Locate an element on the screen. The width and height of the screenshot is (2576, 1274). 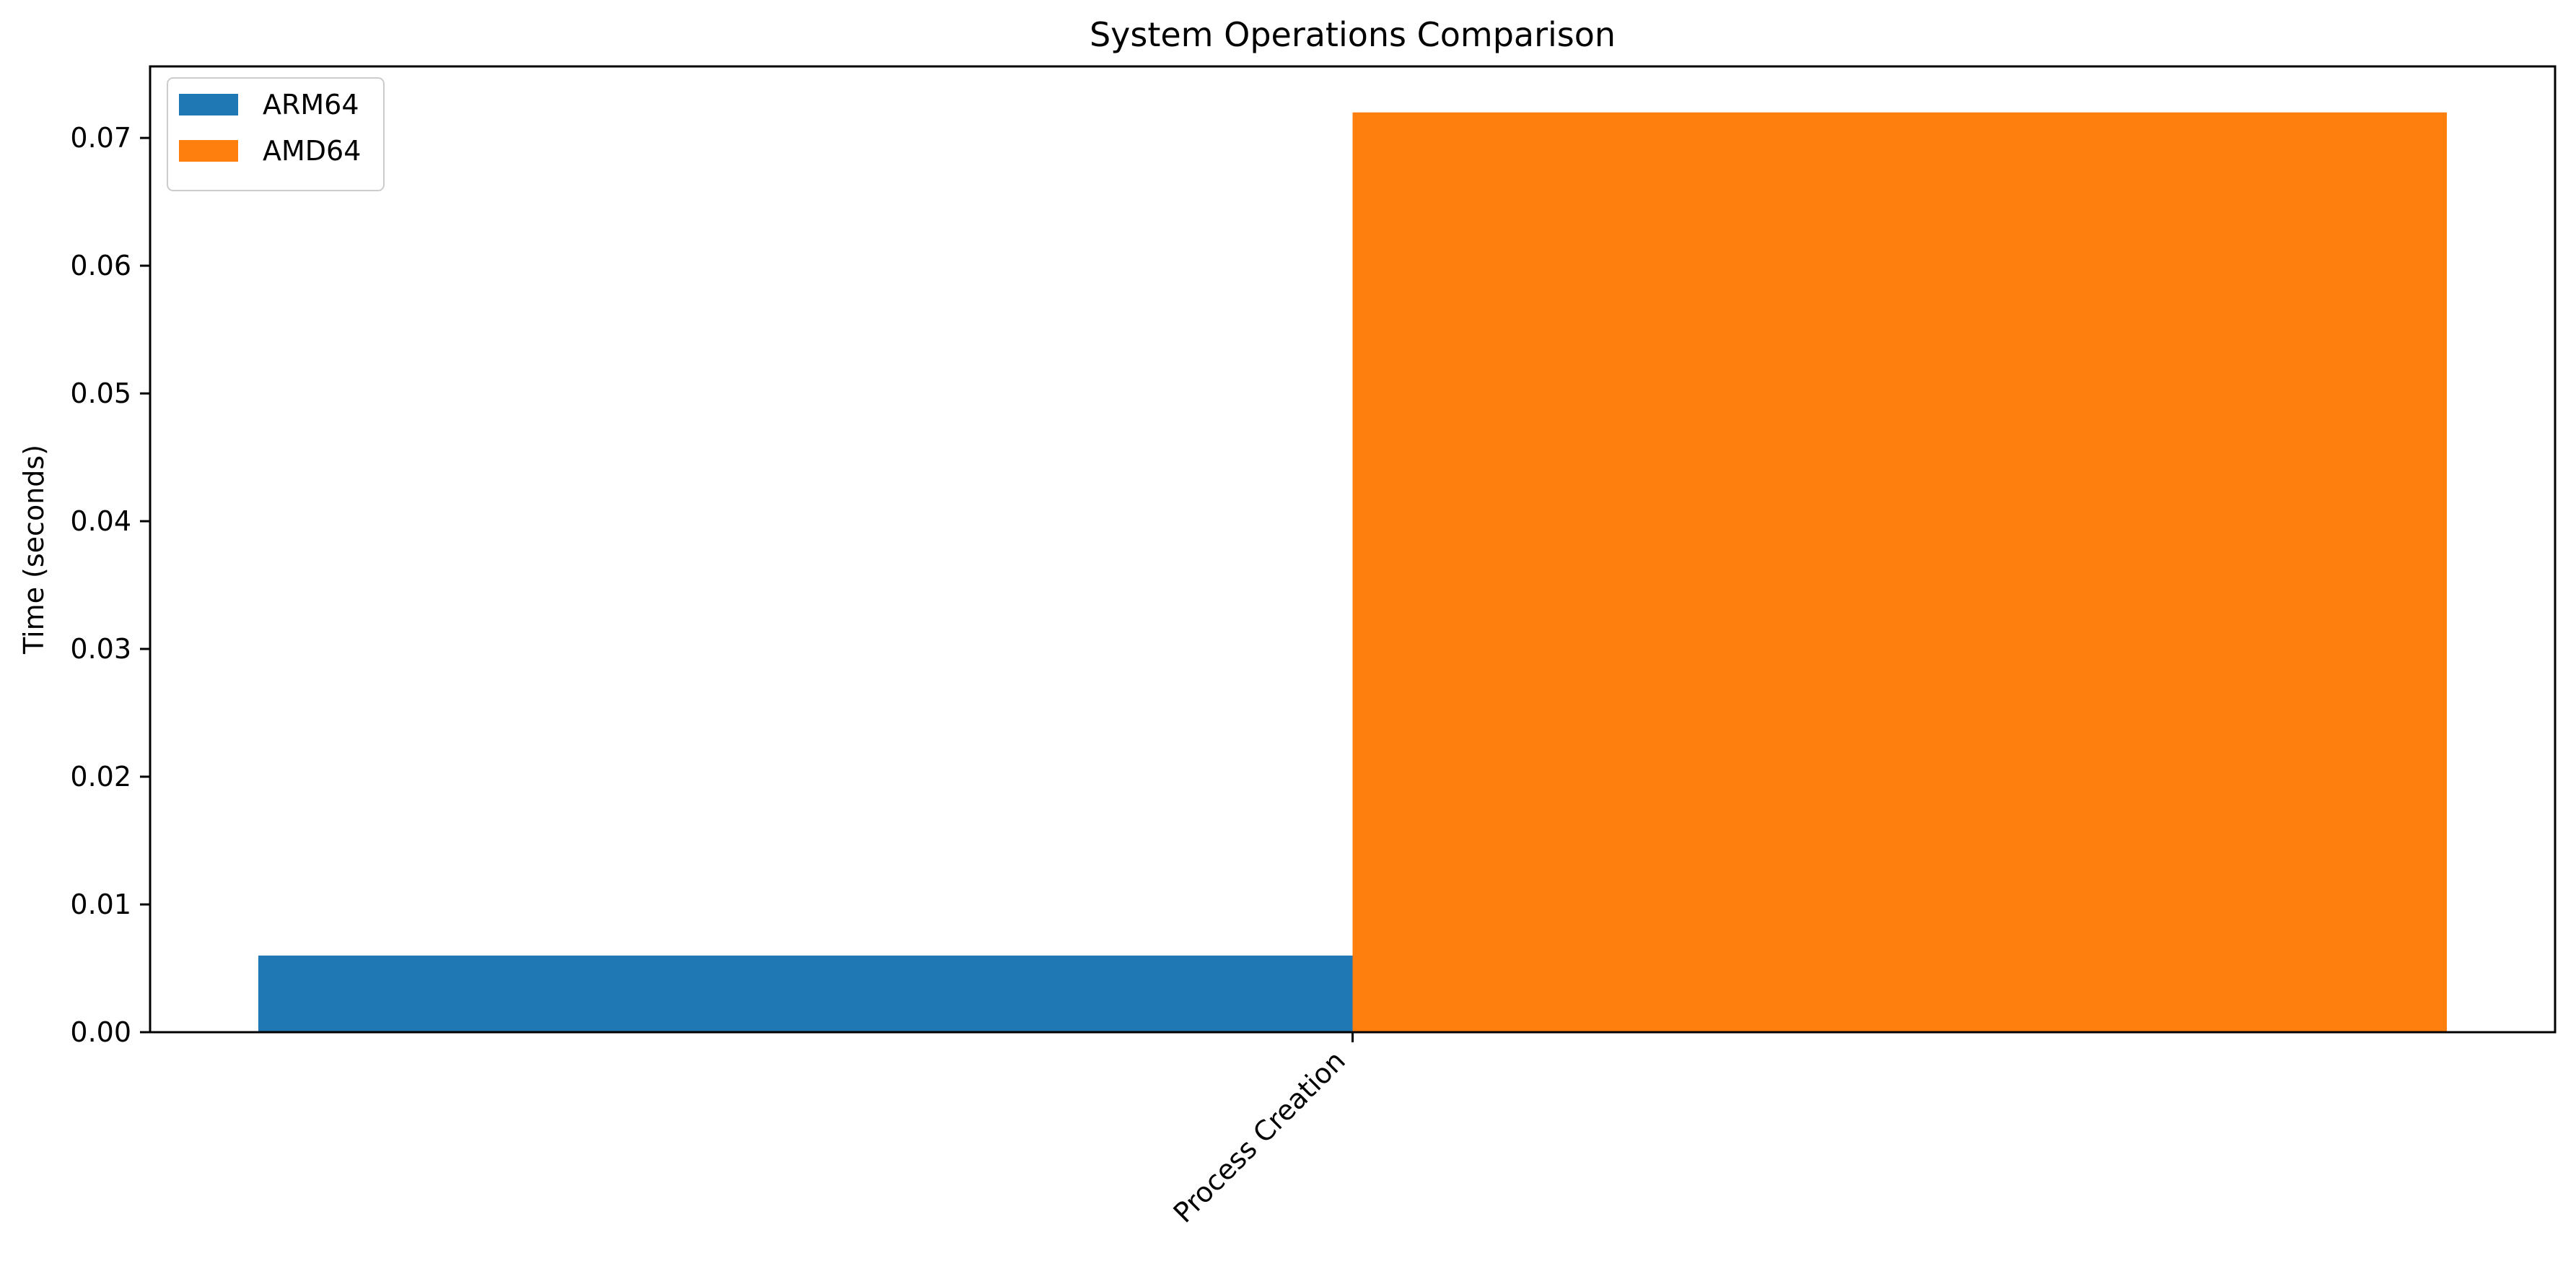
y-axis-ticks: 0.00 0.01 0.02 0.03 0.04 0.05 0.06 0.07 is located at coordinates (110, 585).